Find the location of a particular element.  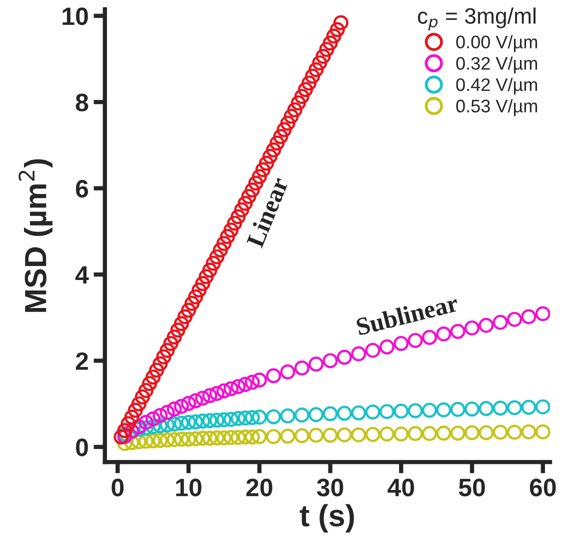

x-tick-label: 20 is located at coordinates (259, 487).